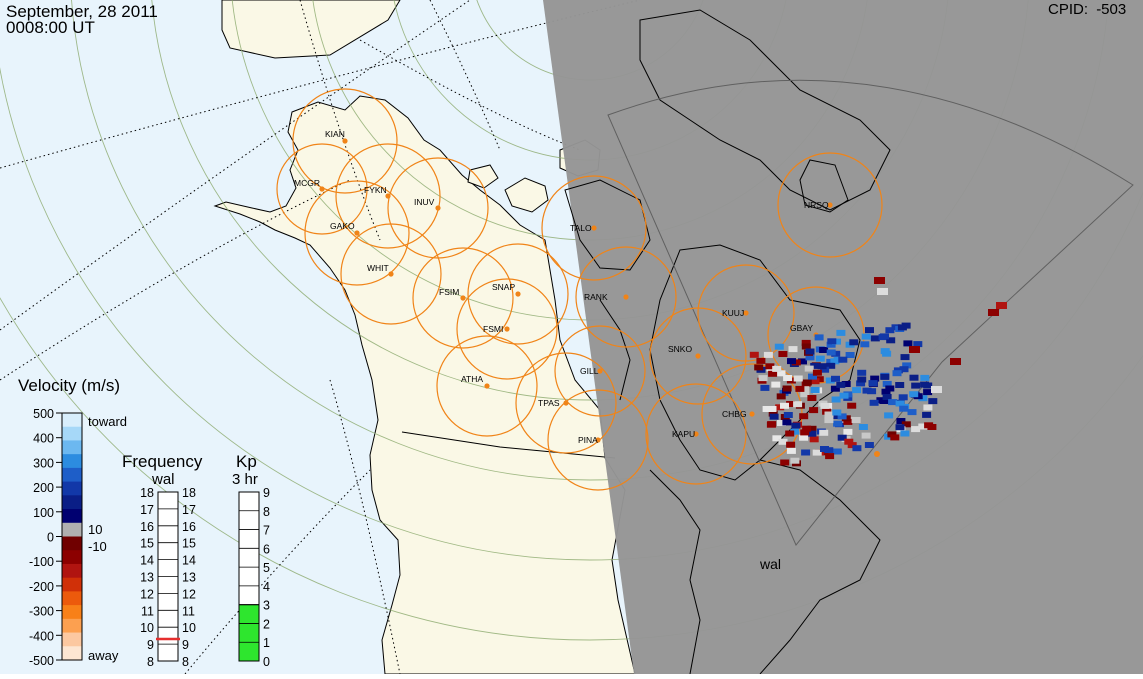 This screenshot has height=679, width=1143. I want to click on fov-circle-snap, so click(518, 294).